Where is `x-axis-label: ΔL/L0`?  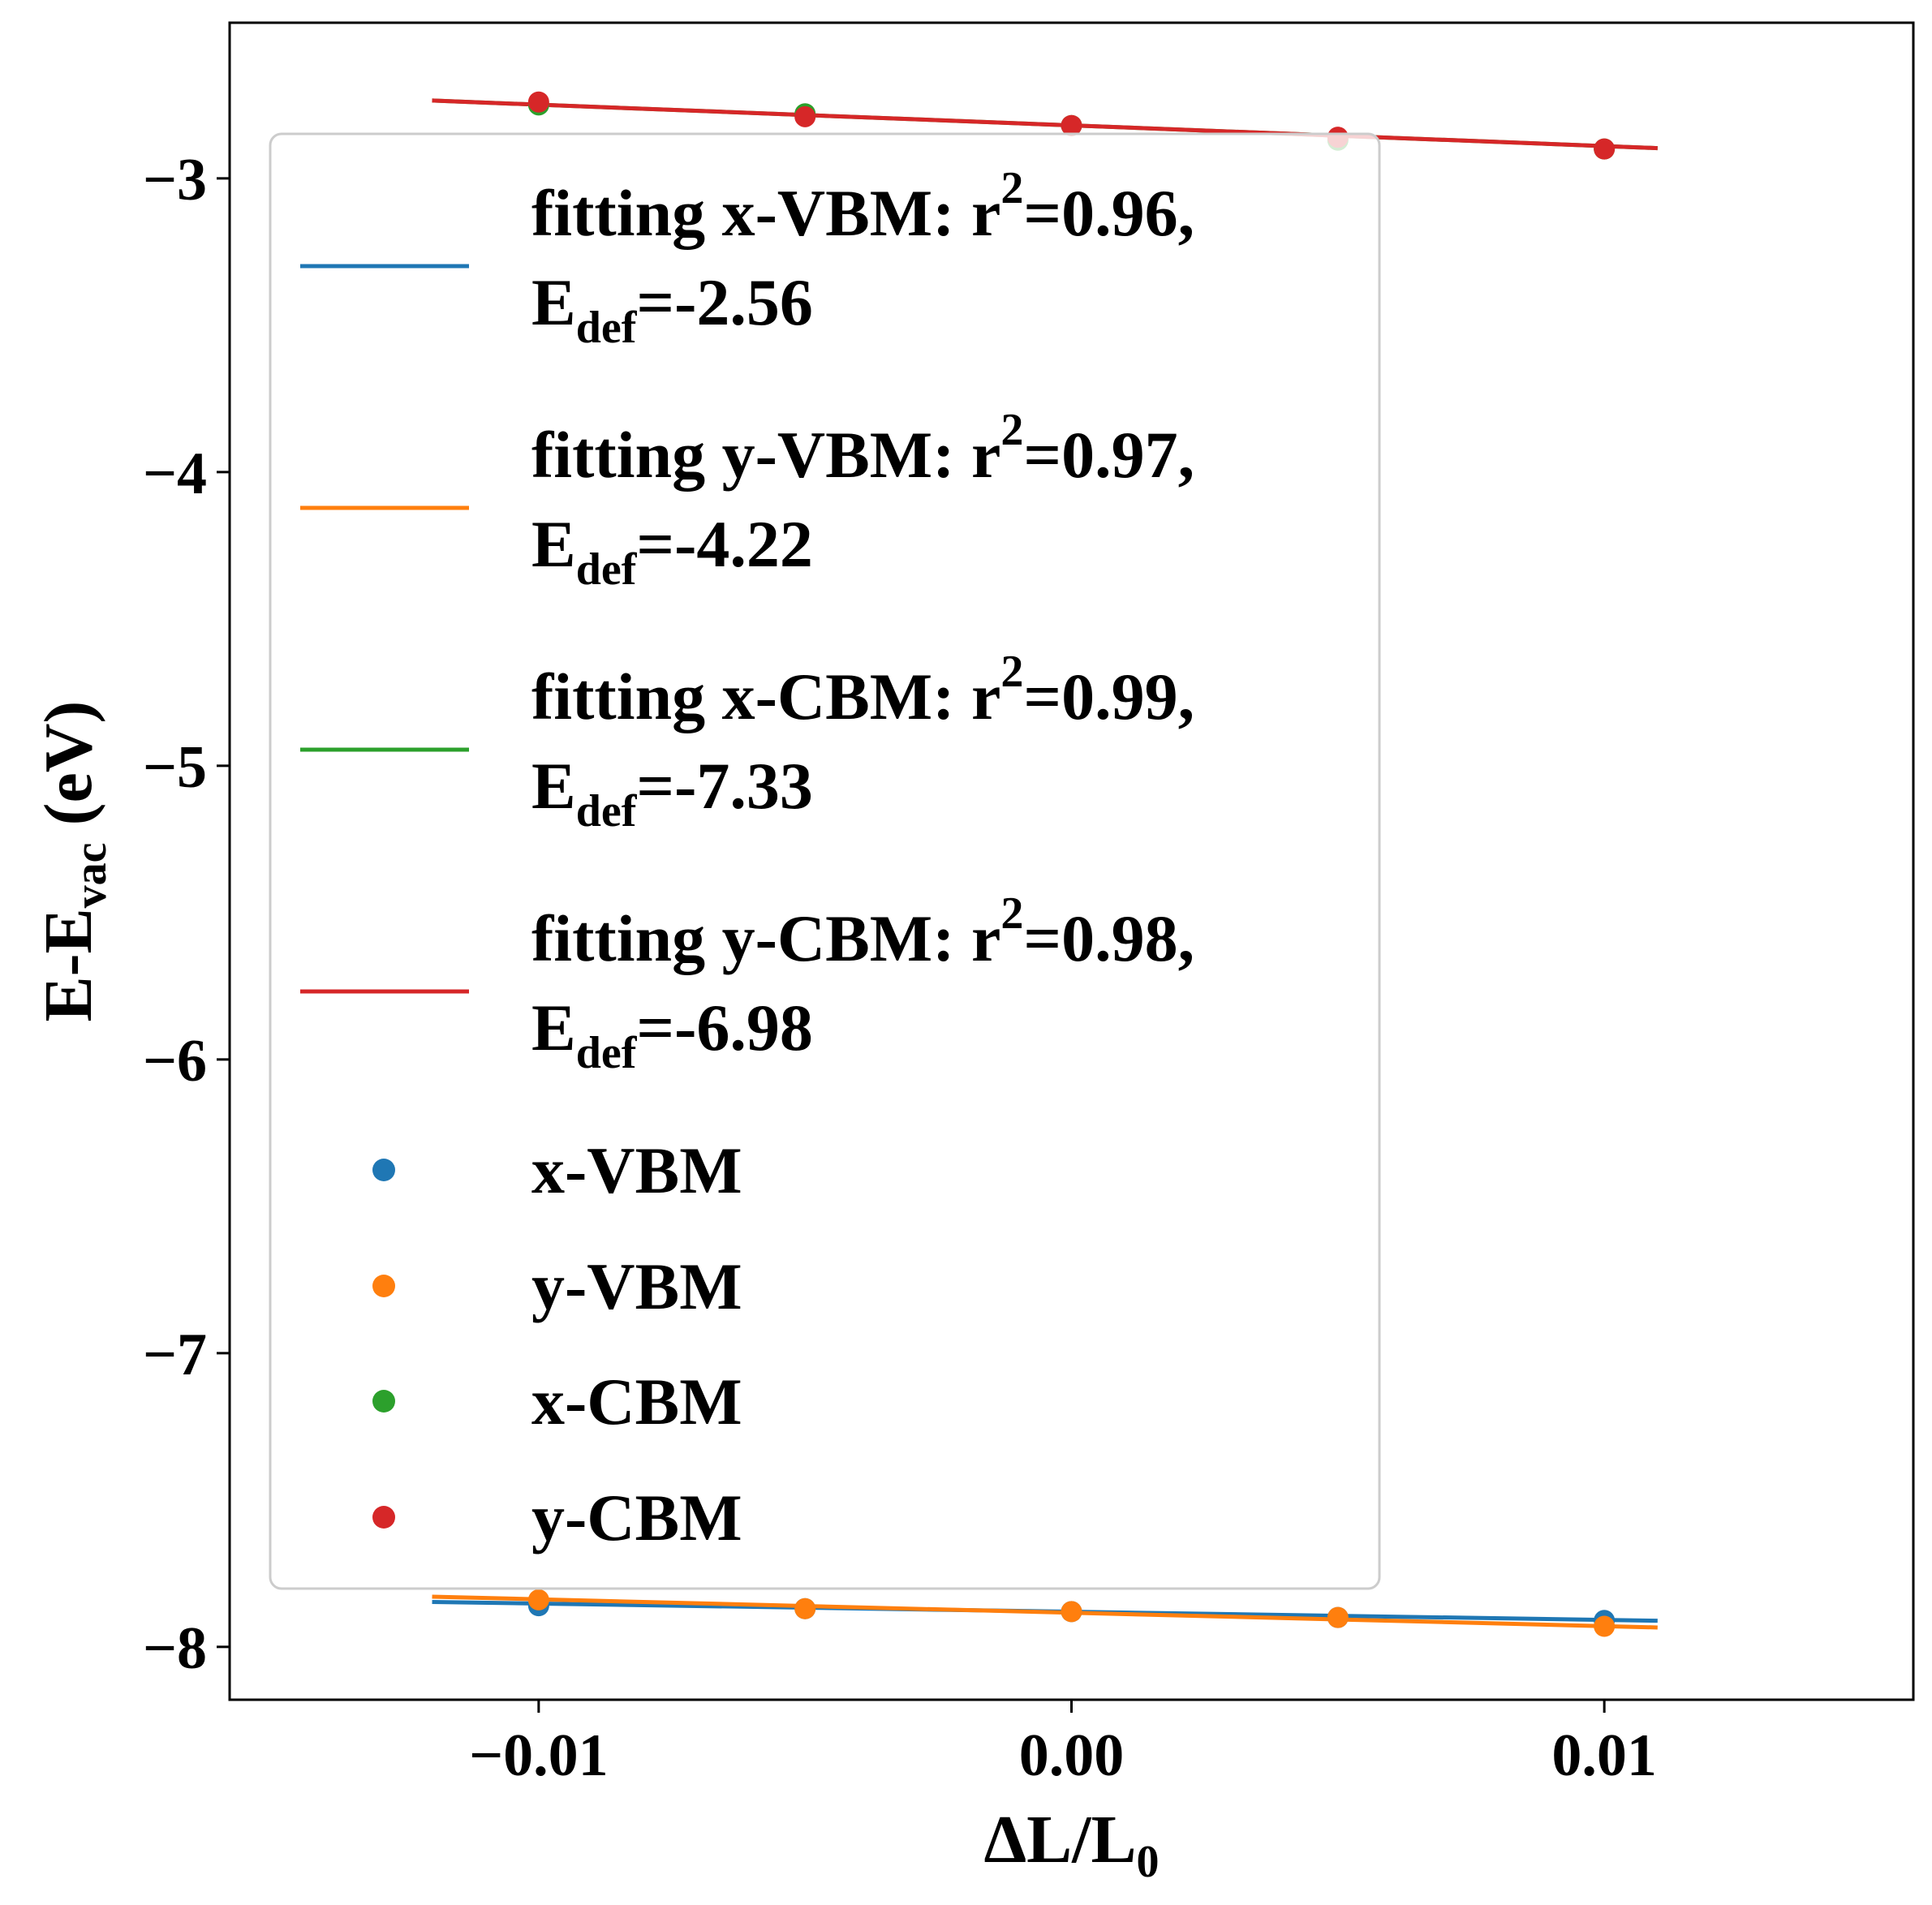
x-axis-label: ΔL/L0 is located at coordinates (1071, 1844).